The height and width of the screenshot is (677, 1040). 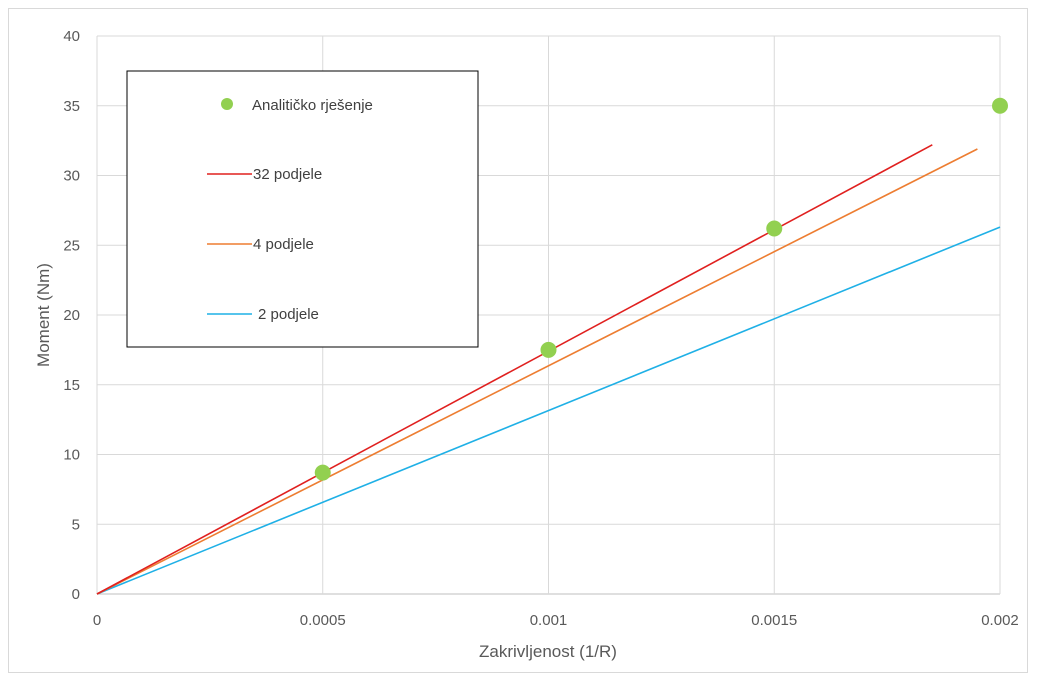 What do you see at coordinates (97, 620) in the screenshot?
I see `x-tick-label: 0` at bounding box center [97, 620].